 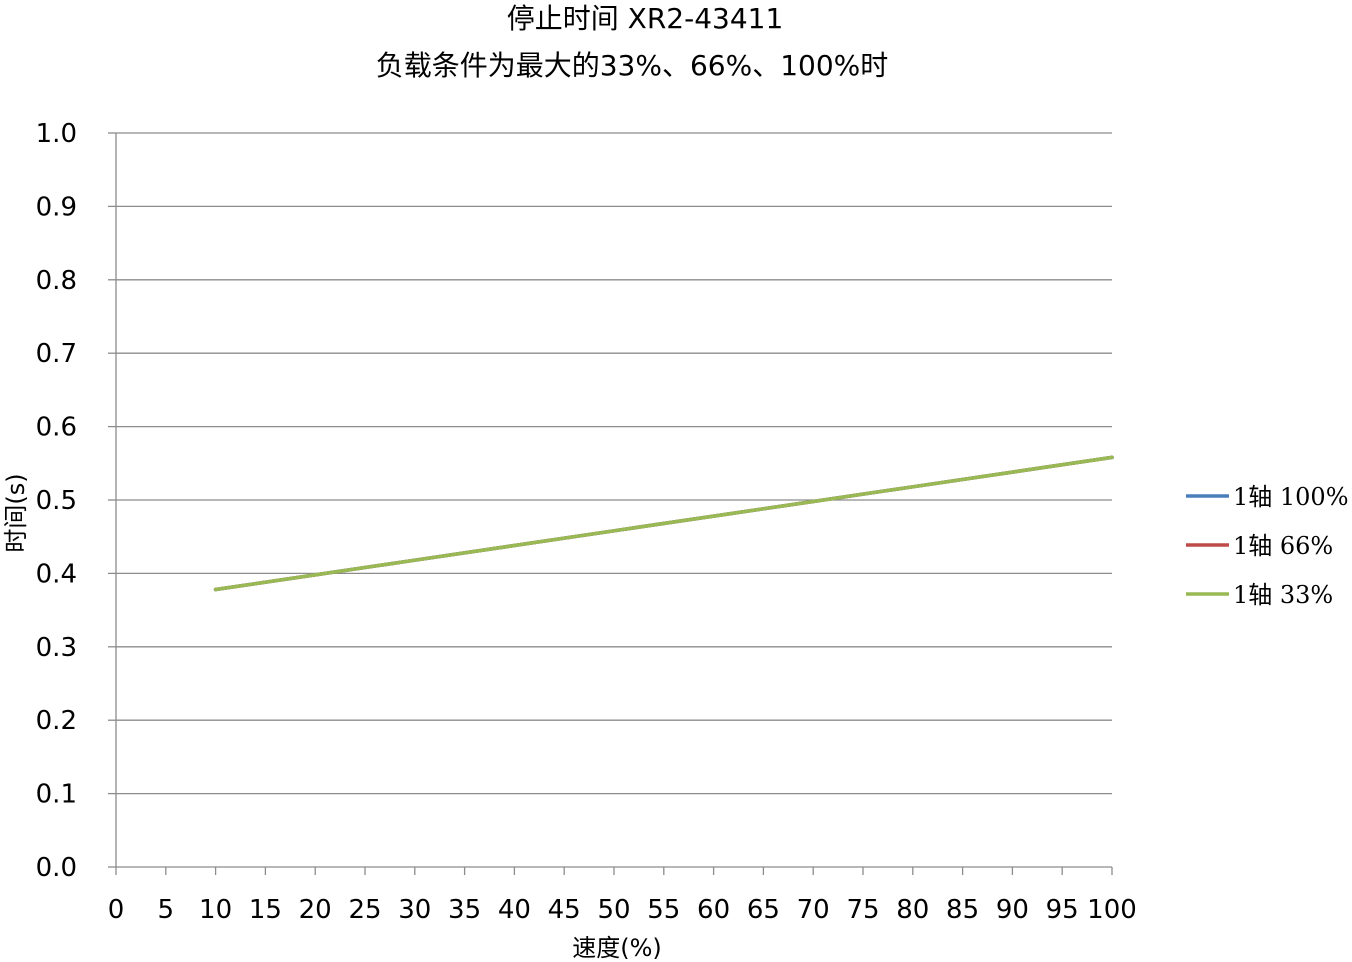 What do you see at coordinates (1112, 910) in the screenshot?
I see `x-tick-label: 100` at bounding box center [1112, 910].